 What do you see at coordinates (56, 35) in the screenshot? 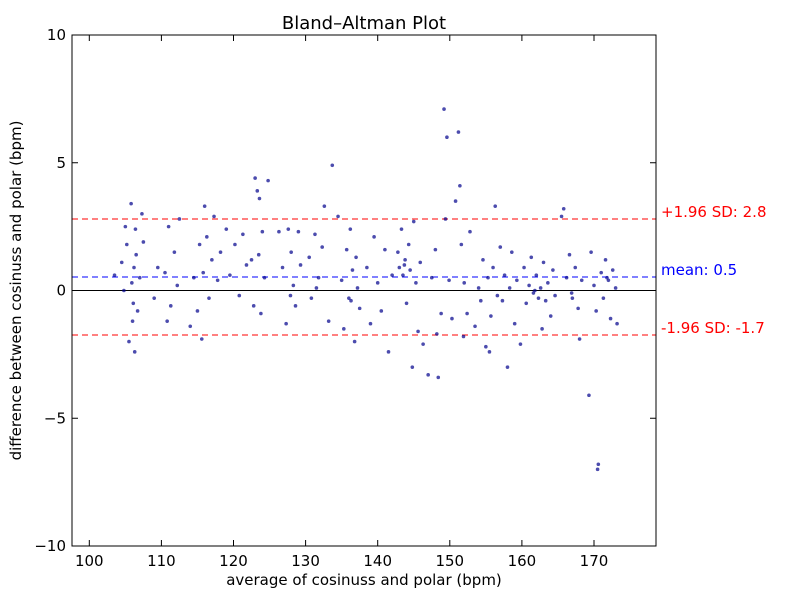
I see `y-tick-label: 10` at bounding box center [56, 35].